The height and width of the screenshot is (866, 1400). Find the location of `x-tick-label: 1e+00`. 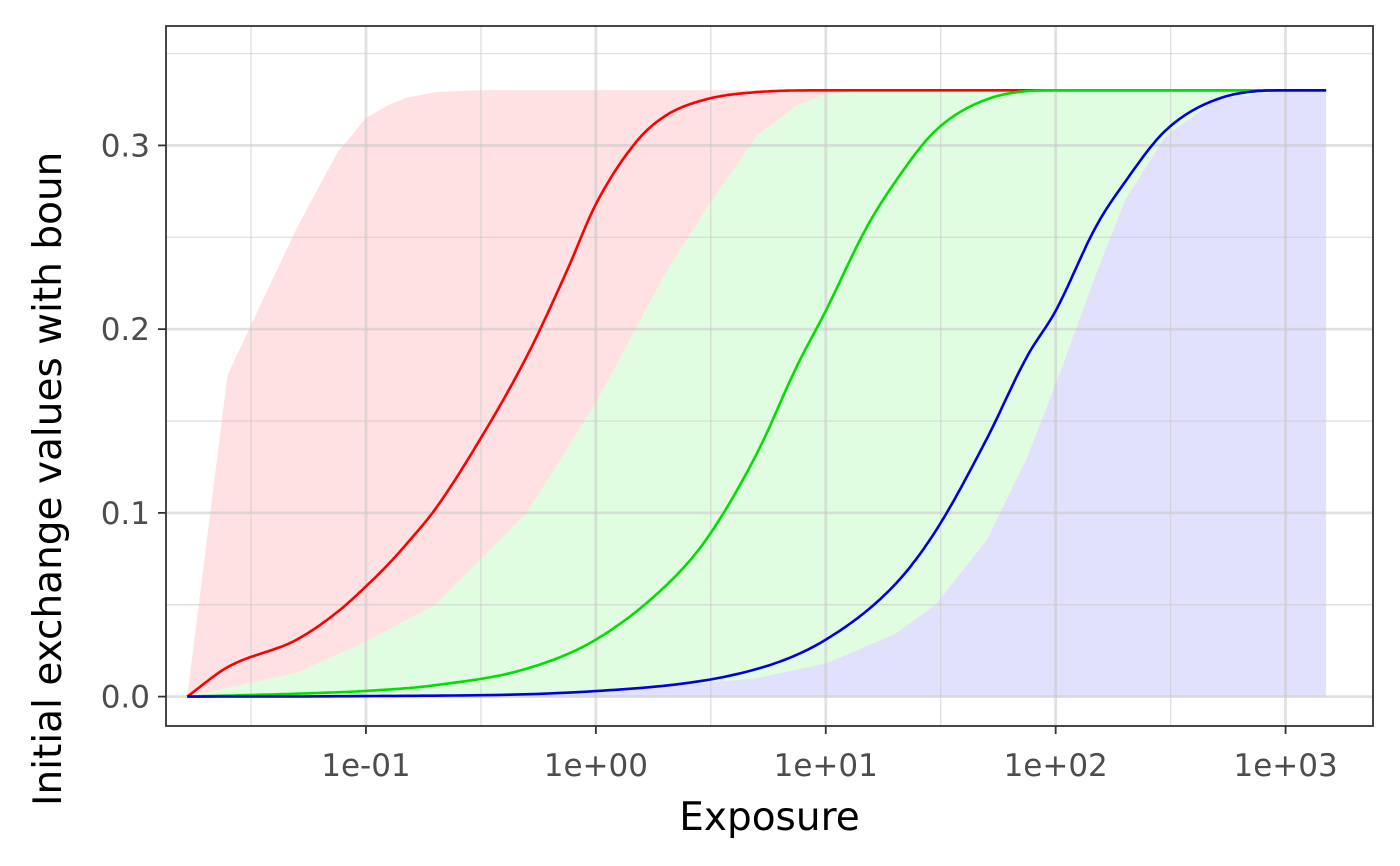

x-tick-label: 1e+00 is located at coordinates (596, 766).